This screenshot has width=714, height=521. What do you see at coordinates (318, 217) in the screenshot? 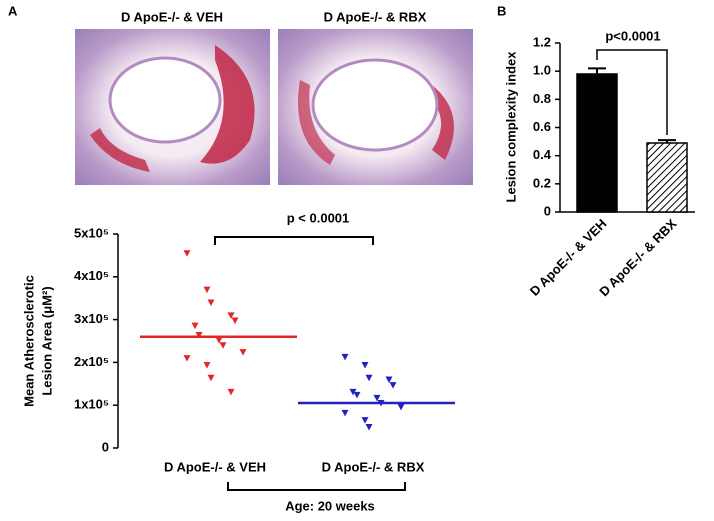
I see `significance: p < 0.0001` at bounding box center [318, 217].